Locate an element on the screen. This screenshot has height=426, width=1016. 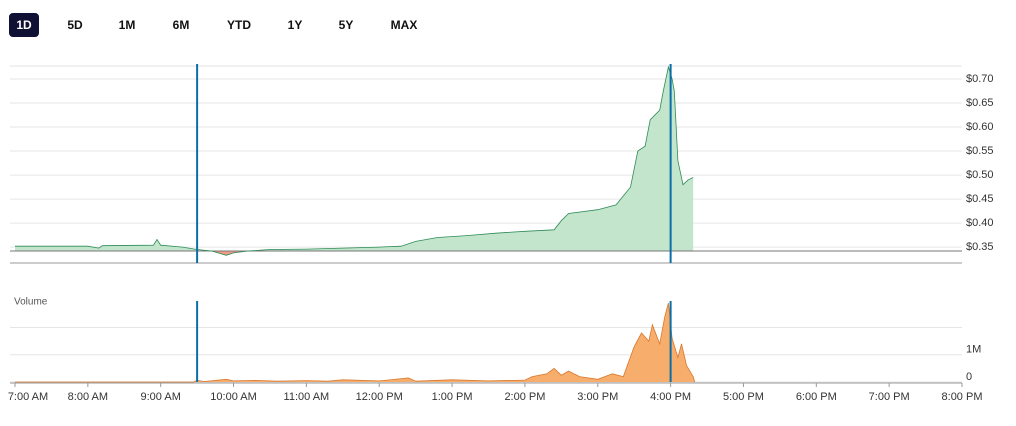
line is located at coordinates (355, 342).